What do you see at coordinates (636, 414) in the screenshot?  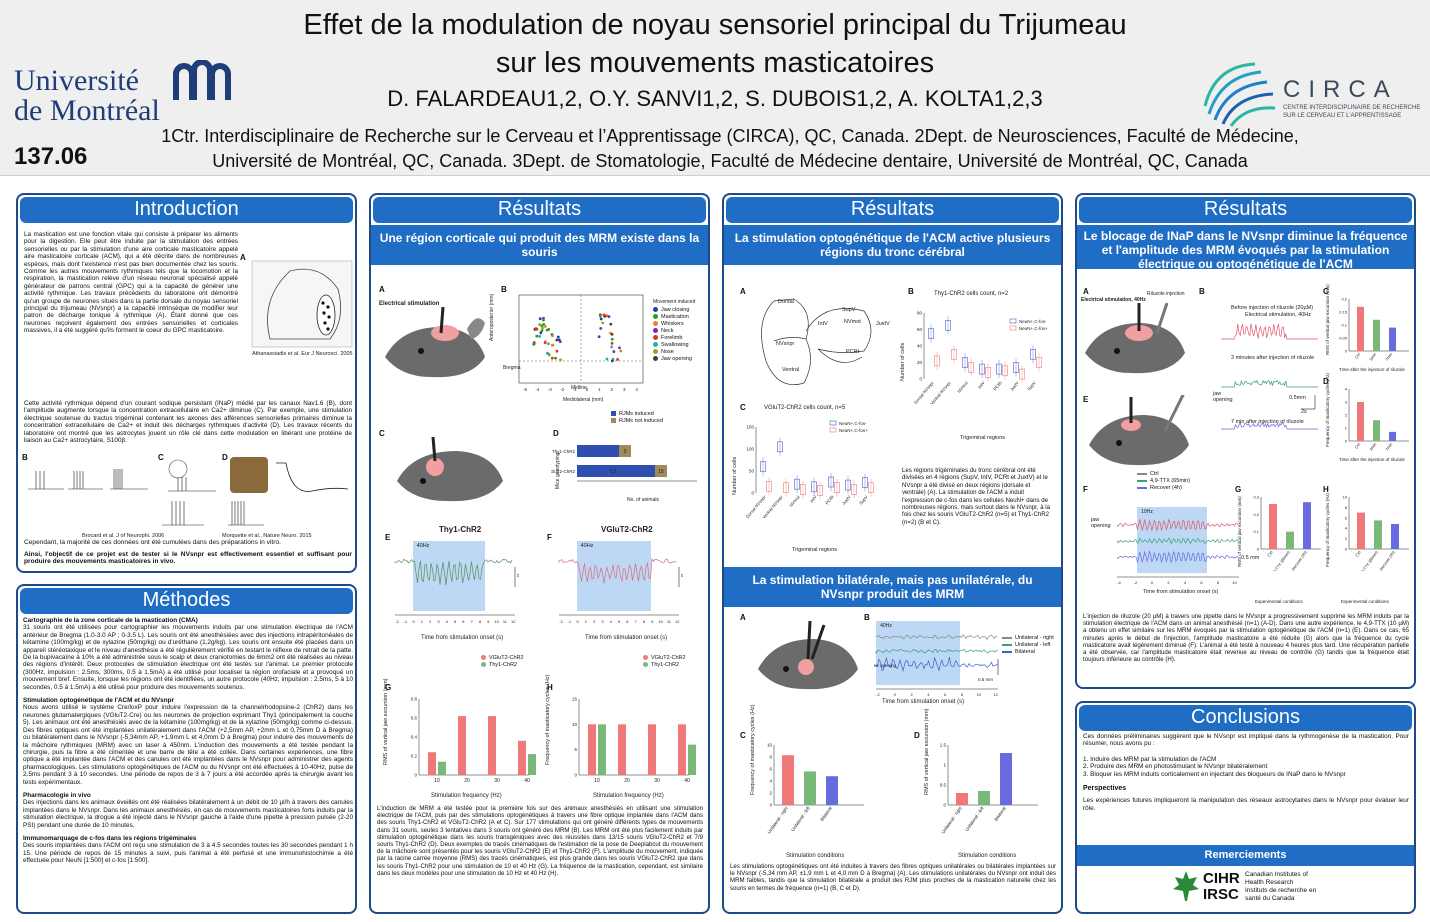 I see `legend-label: RJMs induced` at bounding box center [636, 414].